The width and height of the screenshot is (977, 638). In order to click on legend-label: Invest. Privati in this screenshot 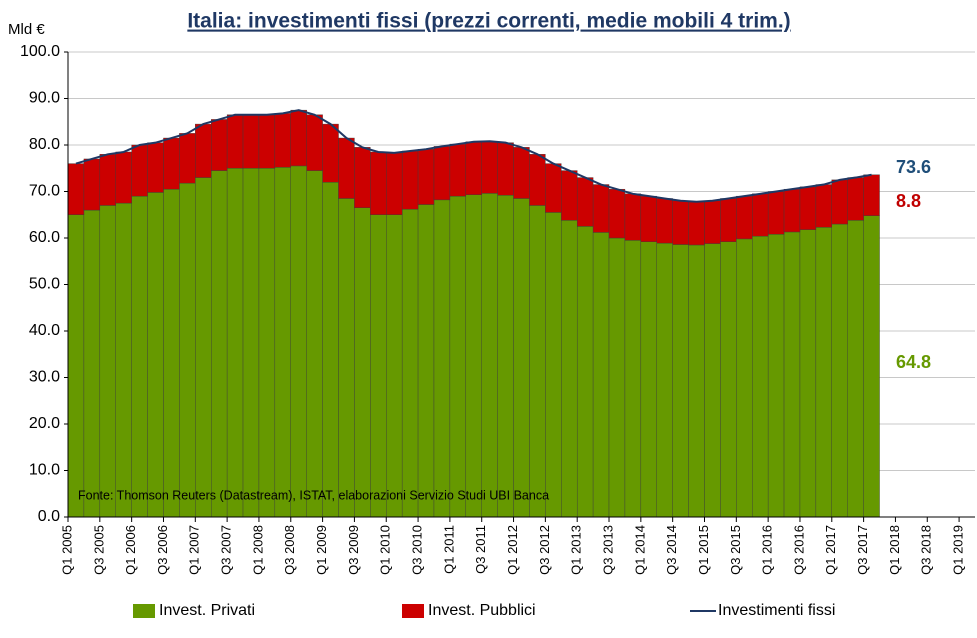, I will do `click(207, 610)`.